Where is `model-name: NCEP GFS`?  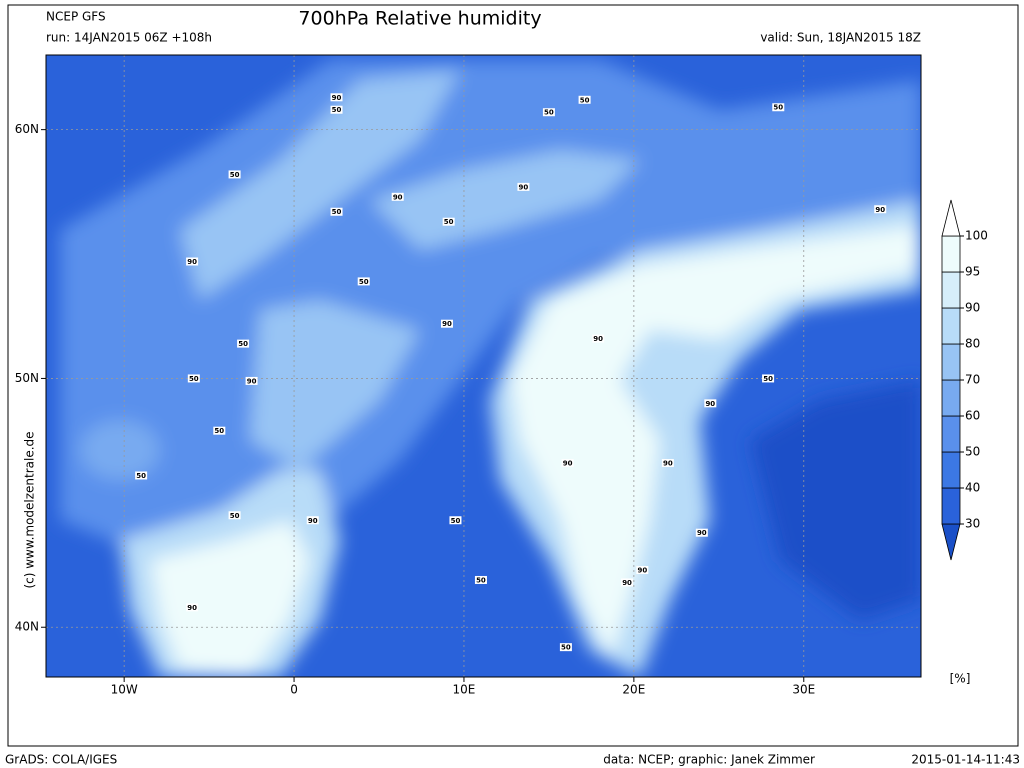 model-name: NCEP GFS is located at coordinates (76, 17).